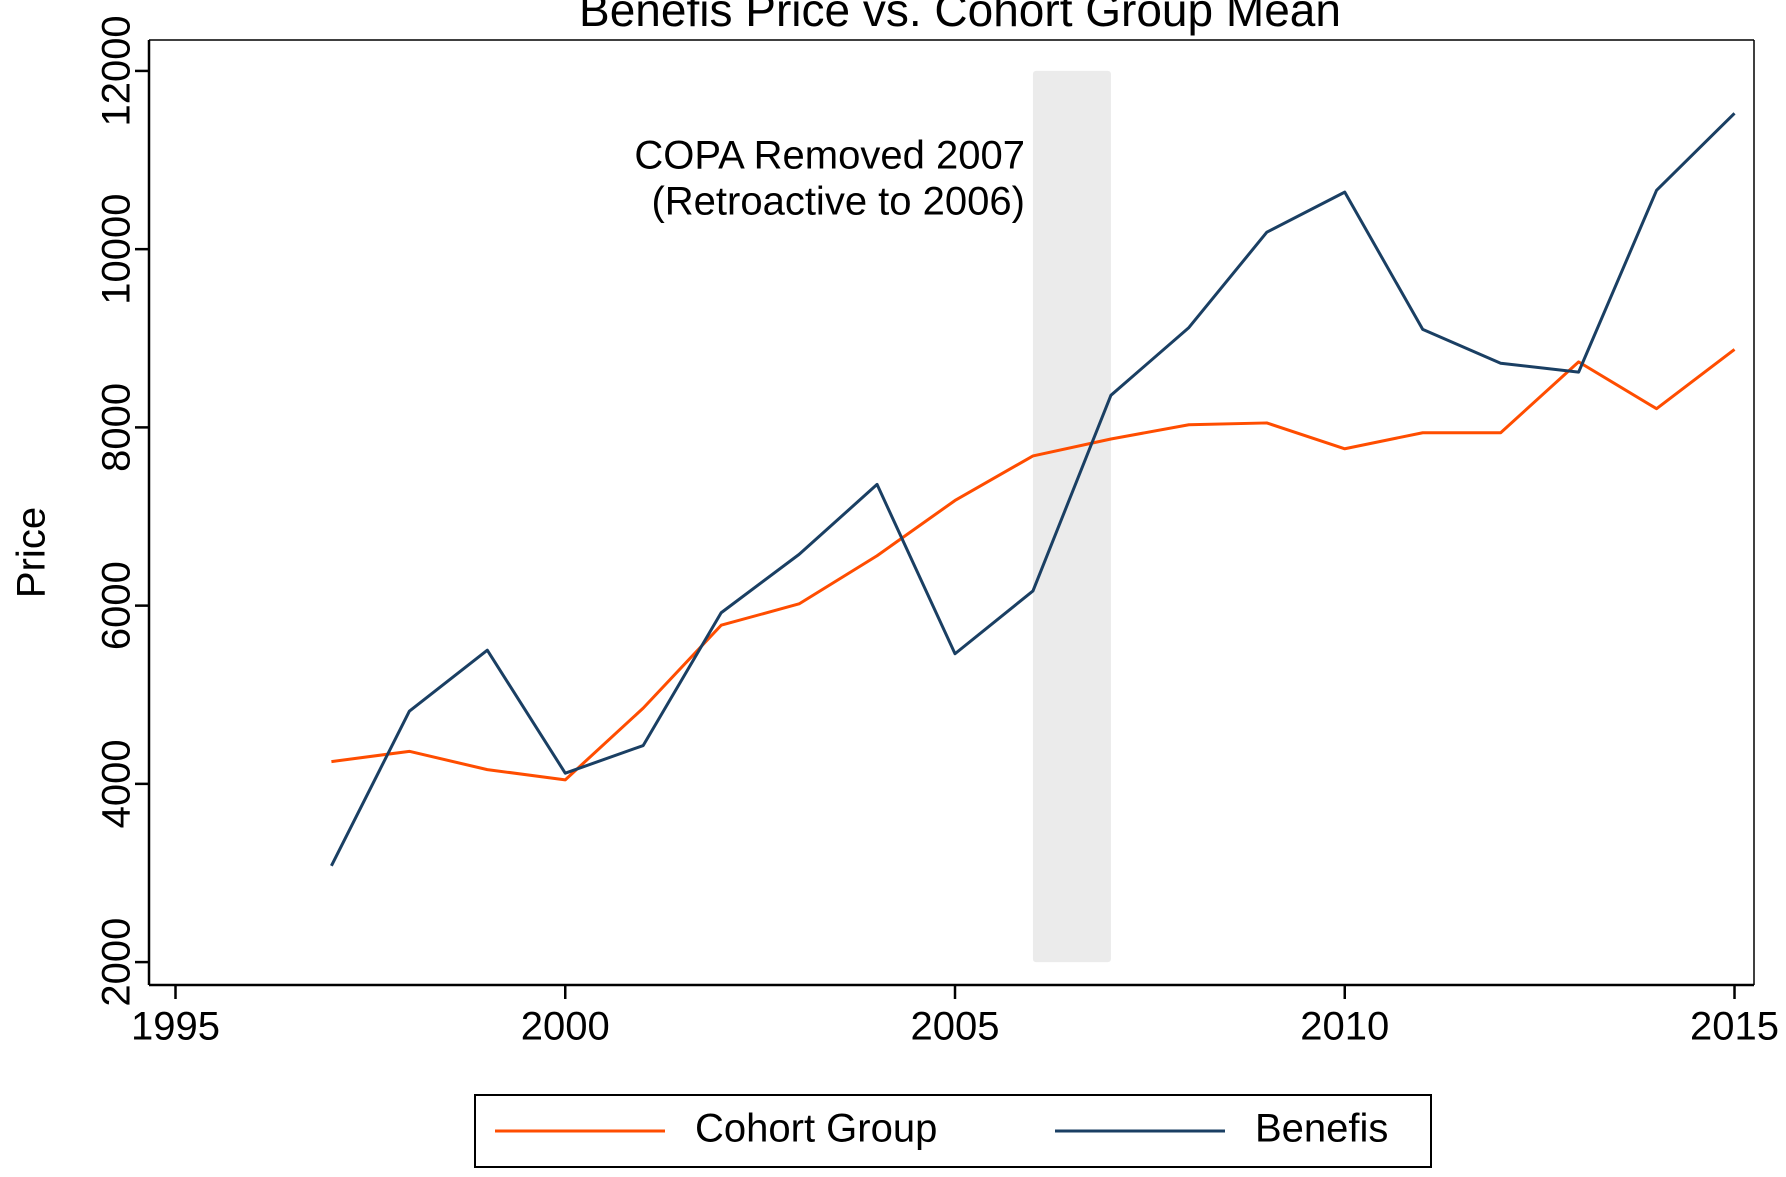  What do you see at coordinates (1321, 1129) in the screenshot?
I see `legend-label: Benefis` at bounding box center [1321, 1129].